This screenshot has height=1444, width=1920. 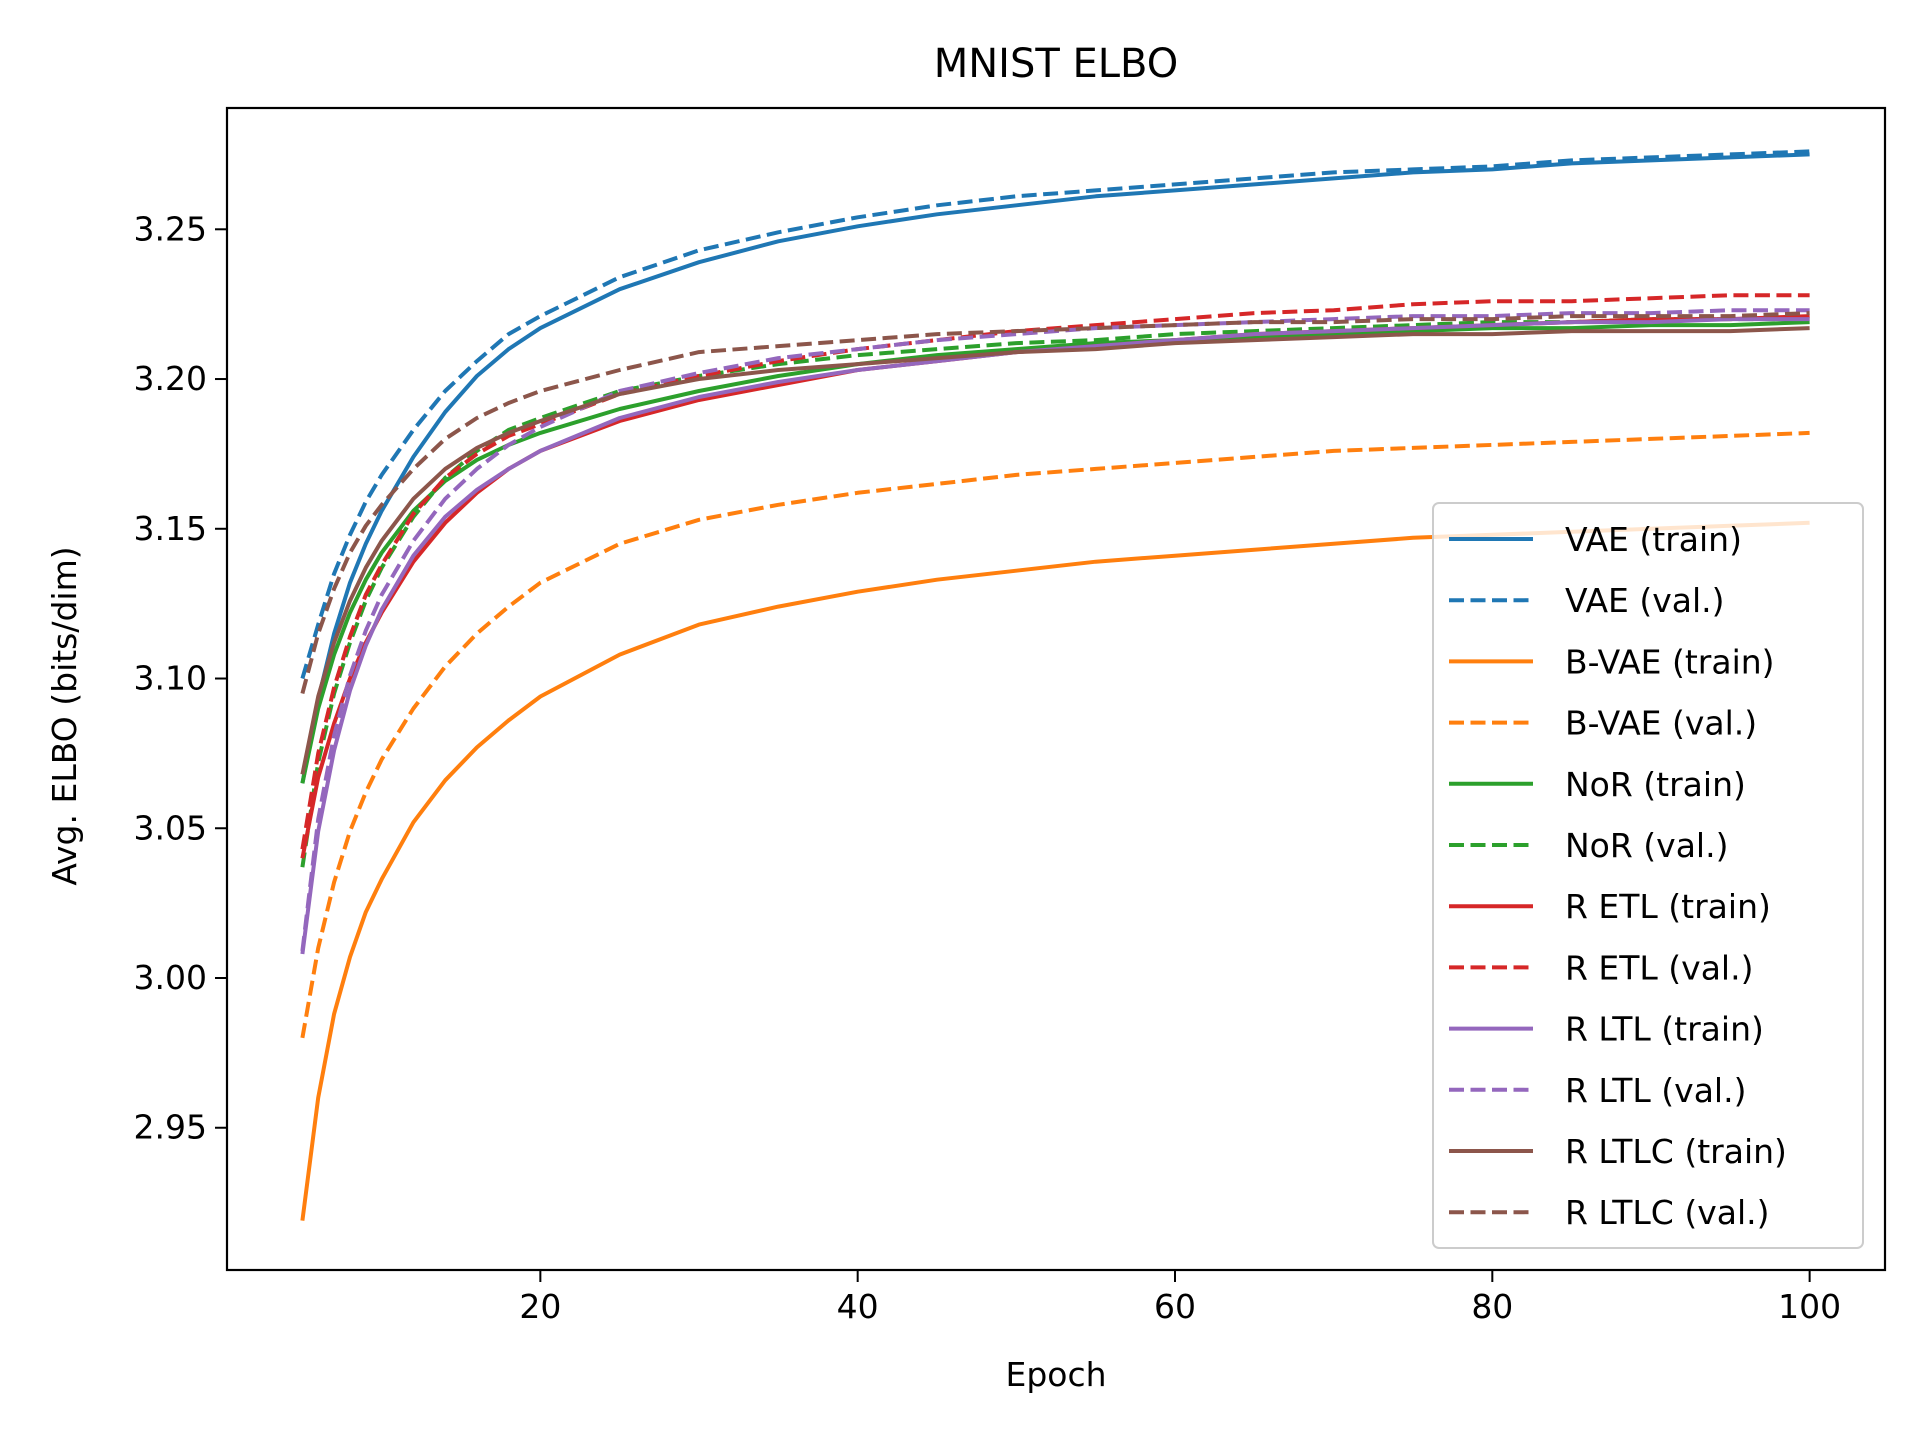 I want to click on legend-label: R LTL (train), so click(x=1664, y=1029).